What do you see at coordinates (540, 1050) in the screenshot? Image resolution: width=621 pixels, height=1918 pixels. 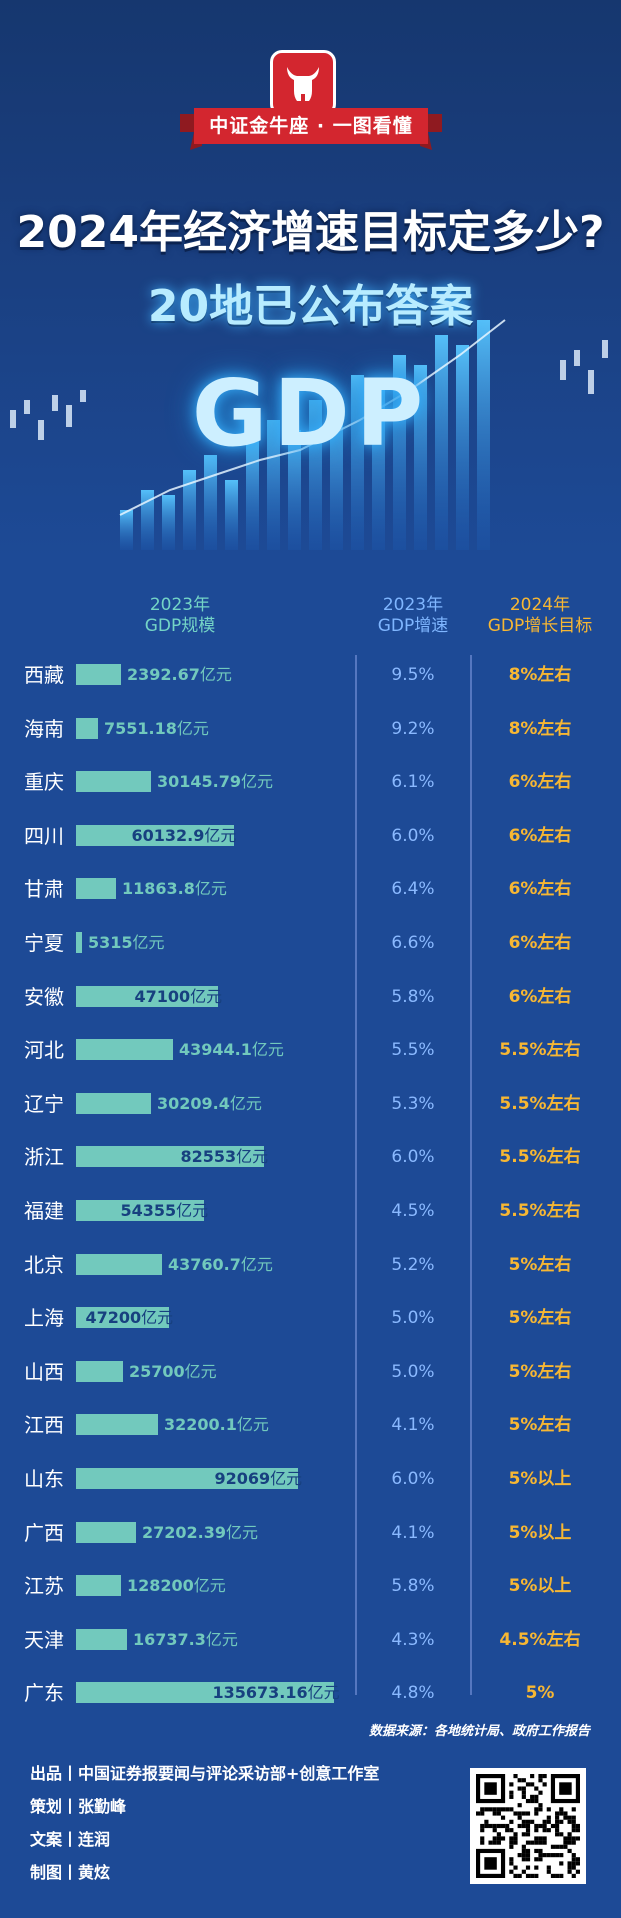 I see `target-2024-value: 5.5%左右` at bounding box center [540, 1050].